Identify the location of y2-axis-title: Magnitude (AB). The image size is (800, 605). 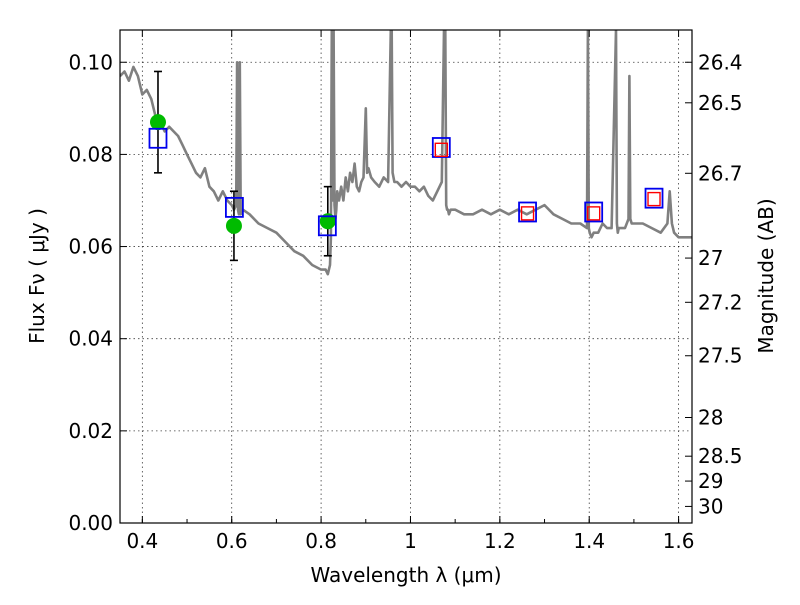
(766, 275).